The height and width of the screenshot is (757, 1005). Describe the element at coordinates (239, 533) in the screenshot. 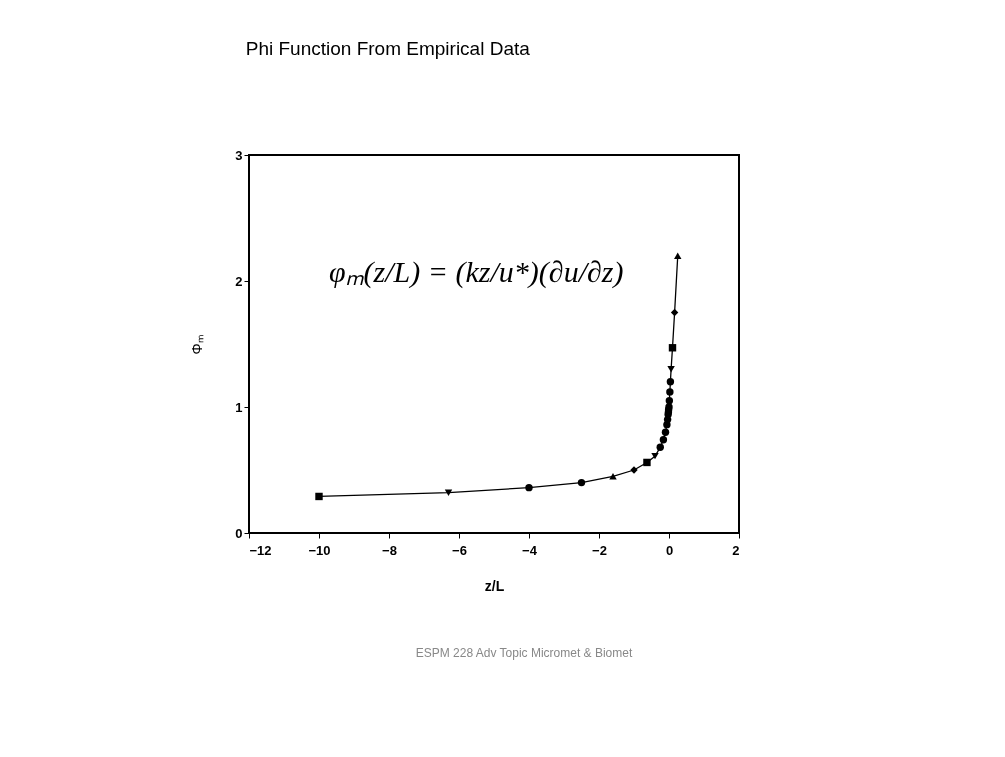

I see `y-tick-label: 0` at that location.